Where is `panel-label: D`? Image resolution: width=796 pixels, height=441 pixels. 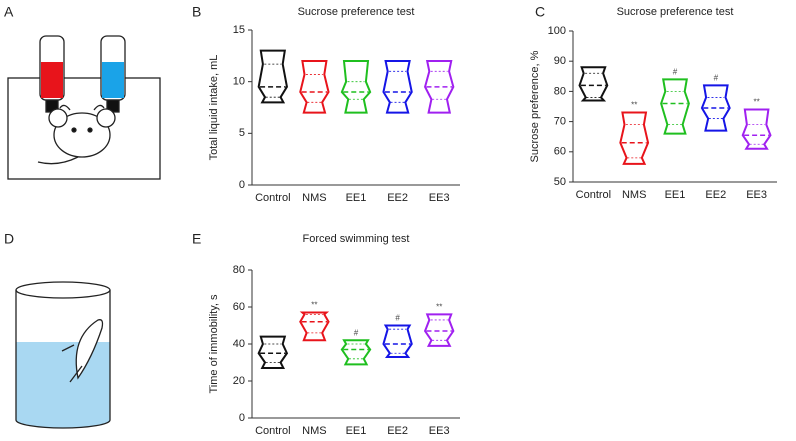
panel-label: D is located at coordinates (9, 239).